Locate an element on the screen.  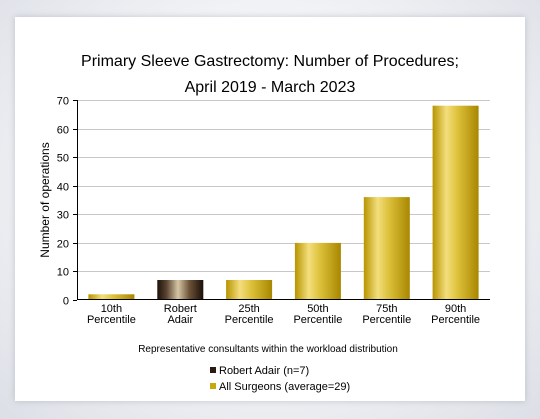
y-tick-label: 30 is located at coordinates (63, 216).